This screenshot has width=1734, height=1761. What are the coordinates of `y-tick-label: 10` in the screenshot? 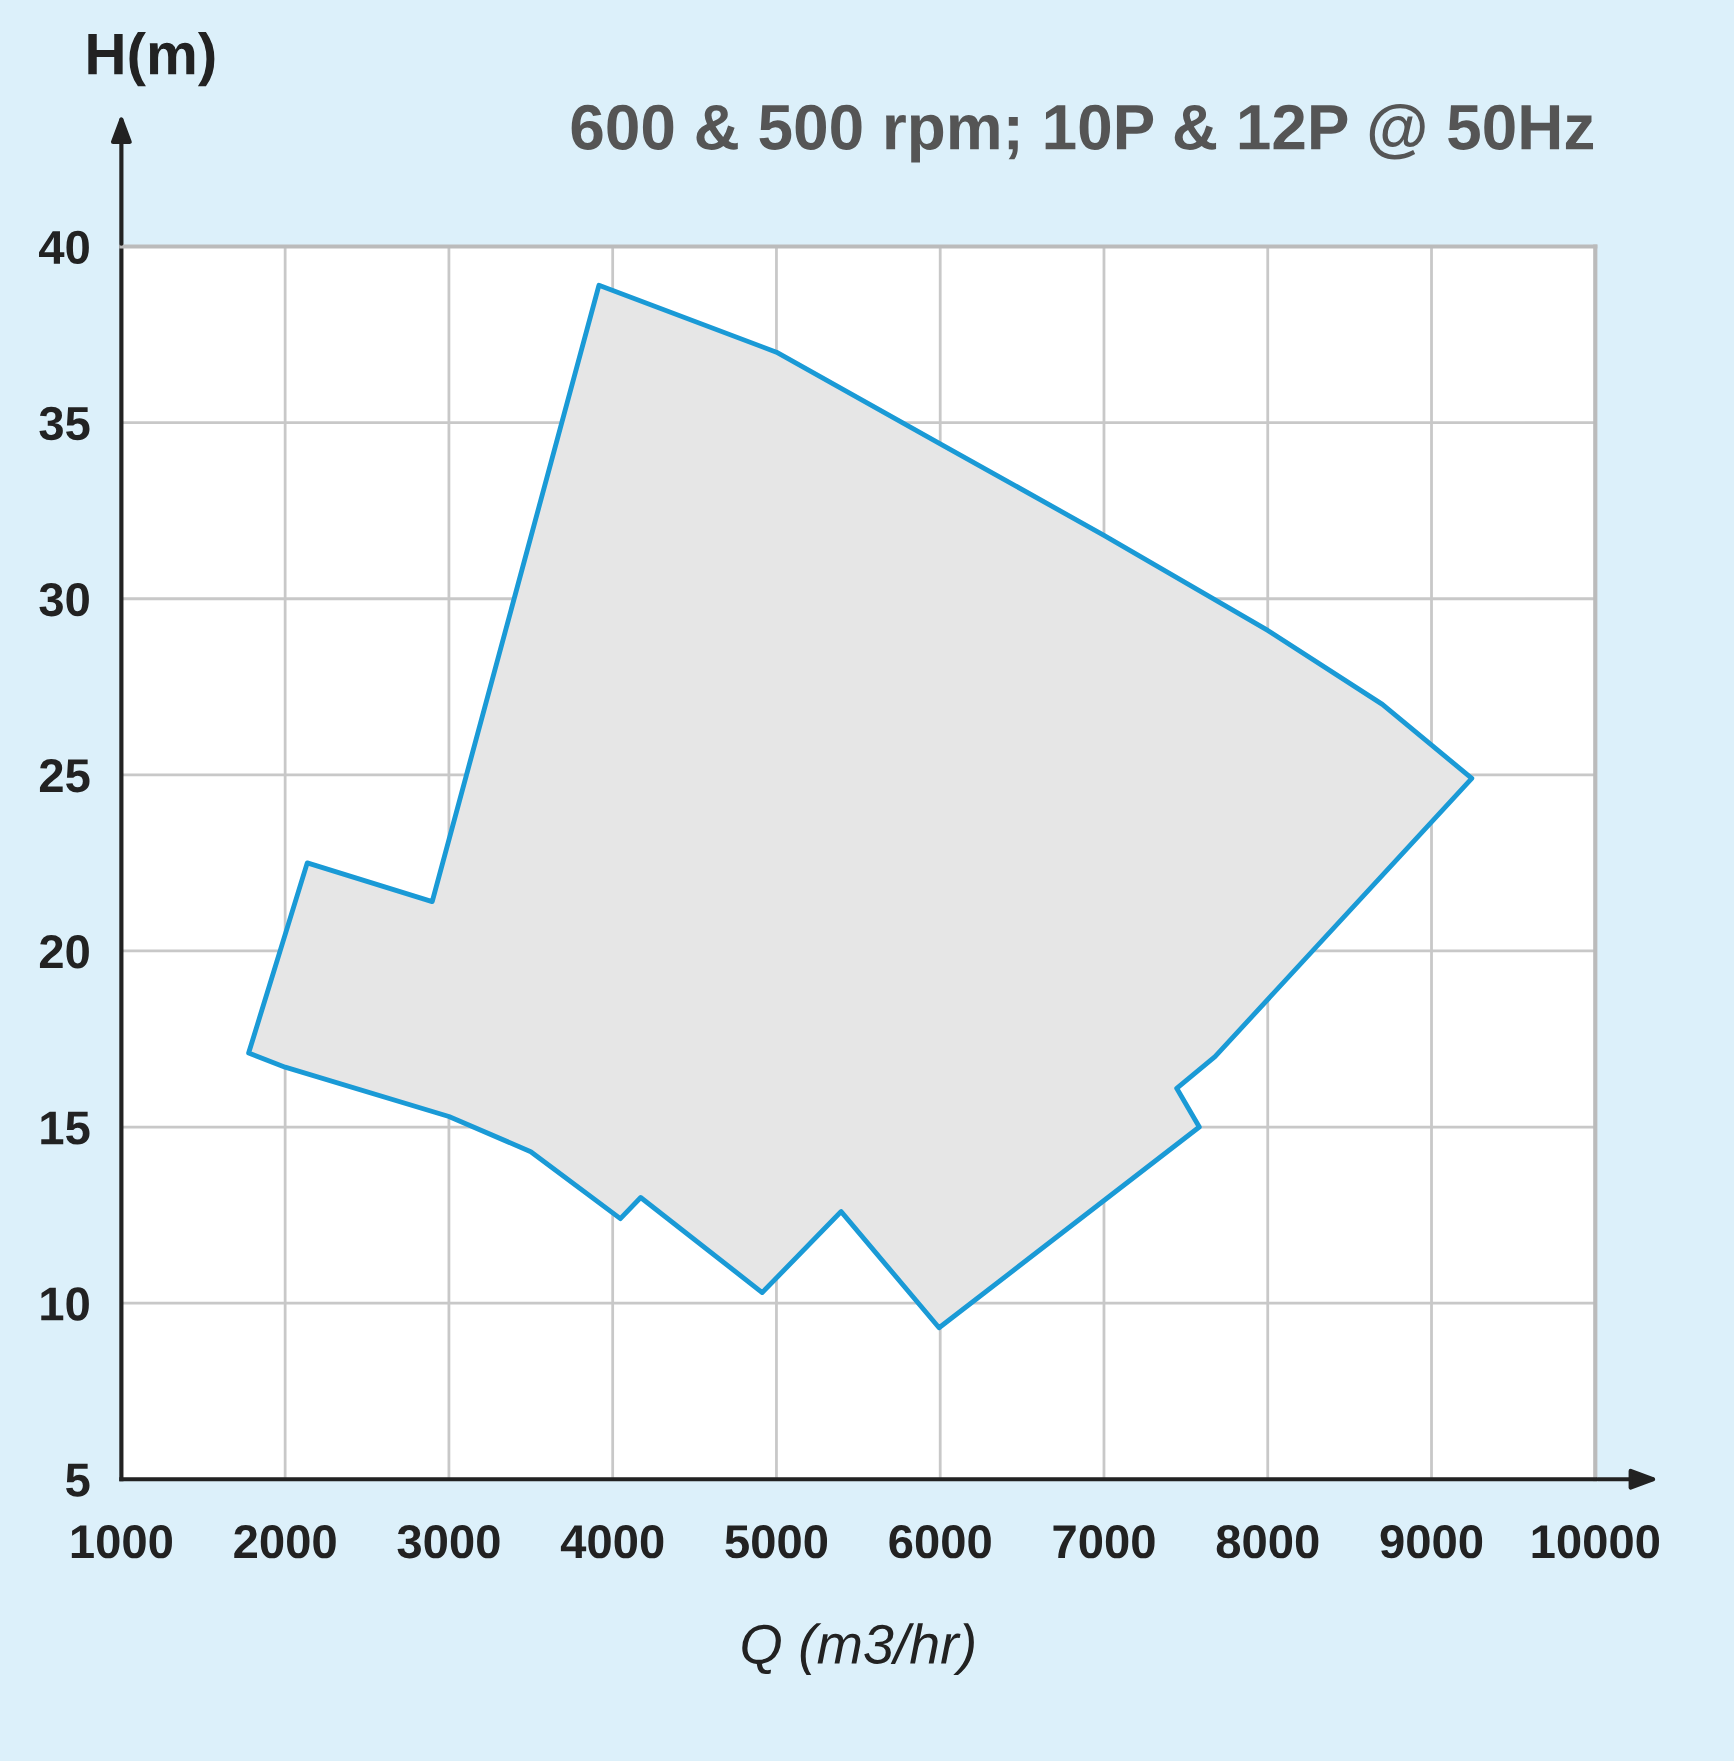 It's located at (65, 1304).